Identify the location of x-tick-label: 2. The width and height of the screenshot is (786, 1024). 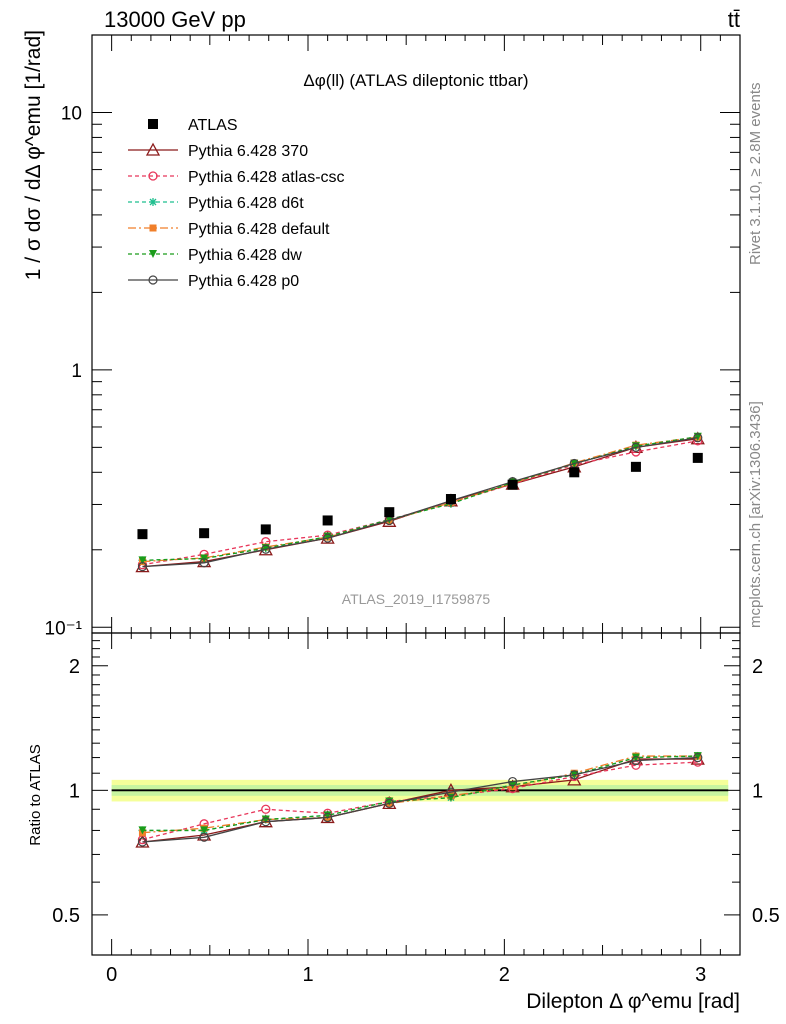
(504, 975).